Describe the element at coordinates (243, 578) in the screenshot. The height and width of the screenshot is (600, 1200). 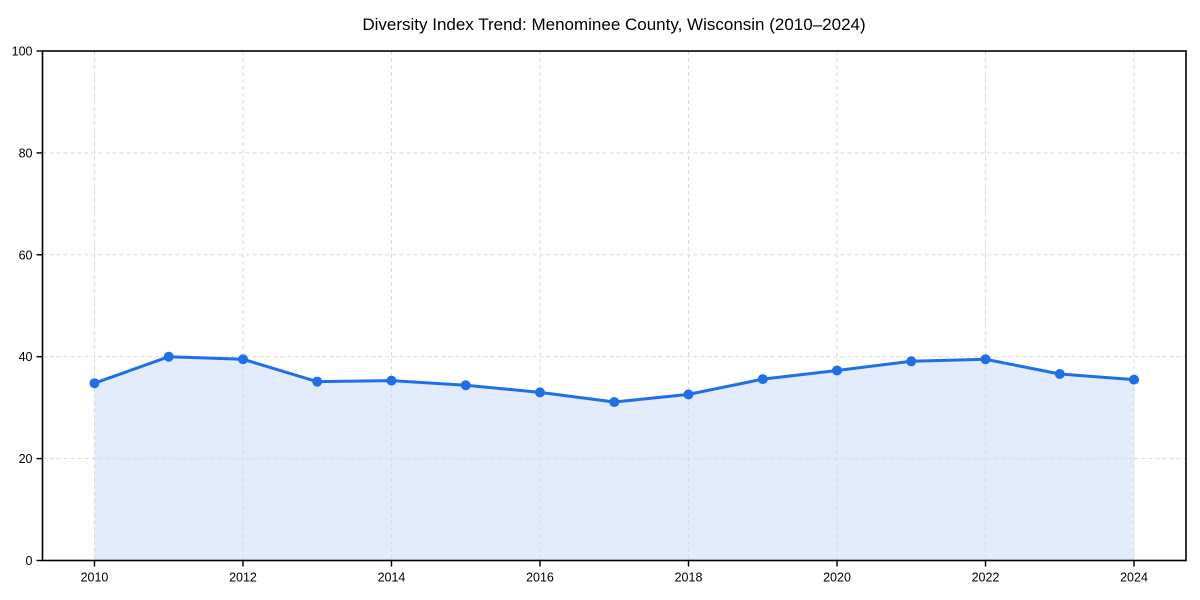
I see `x-tick-label: 2012` at that location.